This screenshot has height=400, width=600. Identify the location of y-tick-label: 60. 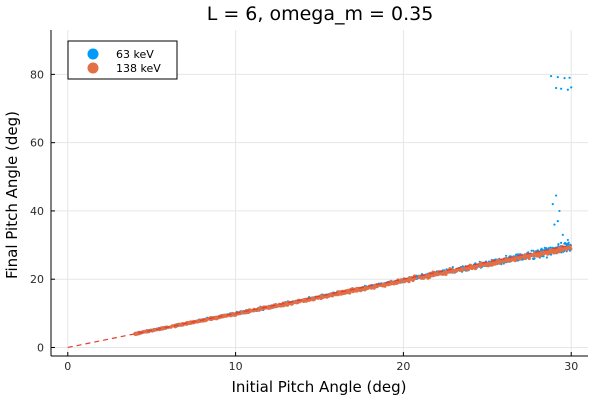
(37, 143).